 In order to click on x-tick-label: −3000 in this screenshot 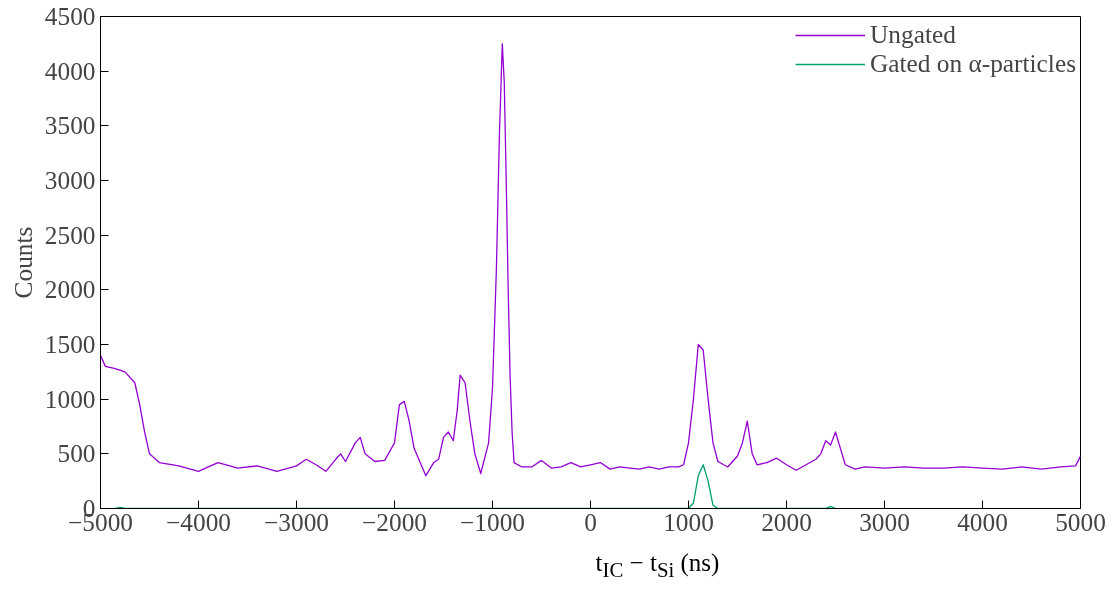, I will do `click(296, 521)`.